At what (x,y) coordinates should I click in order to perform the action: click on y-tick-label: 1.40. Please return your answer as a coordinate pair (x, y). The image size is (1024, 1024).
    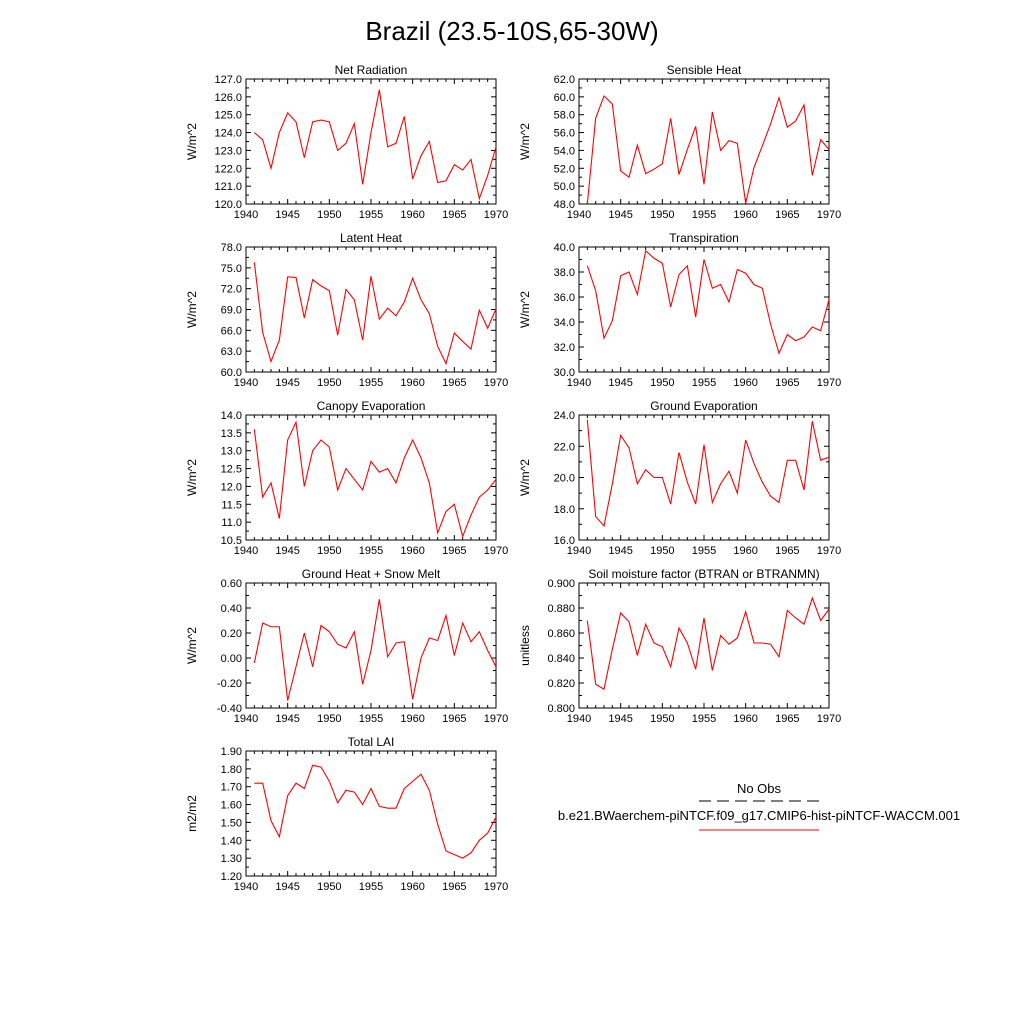
    Looking at the image, I should click on (231, 841).